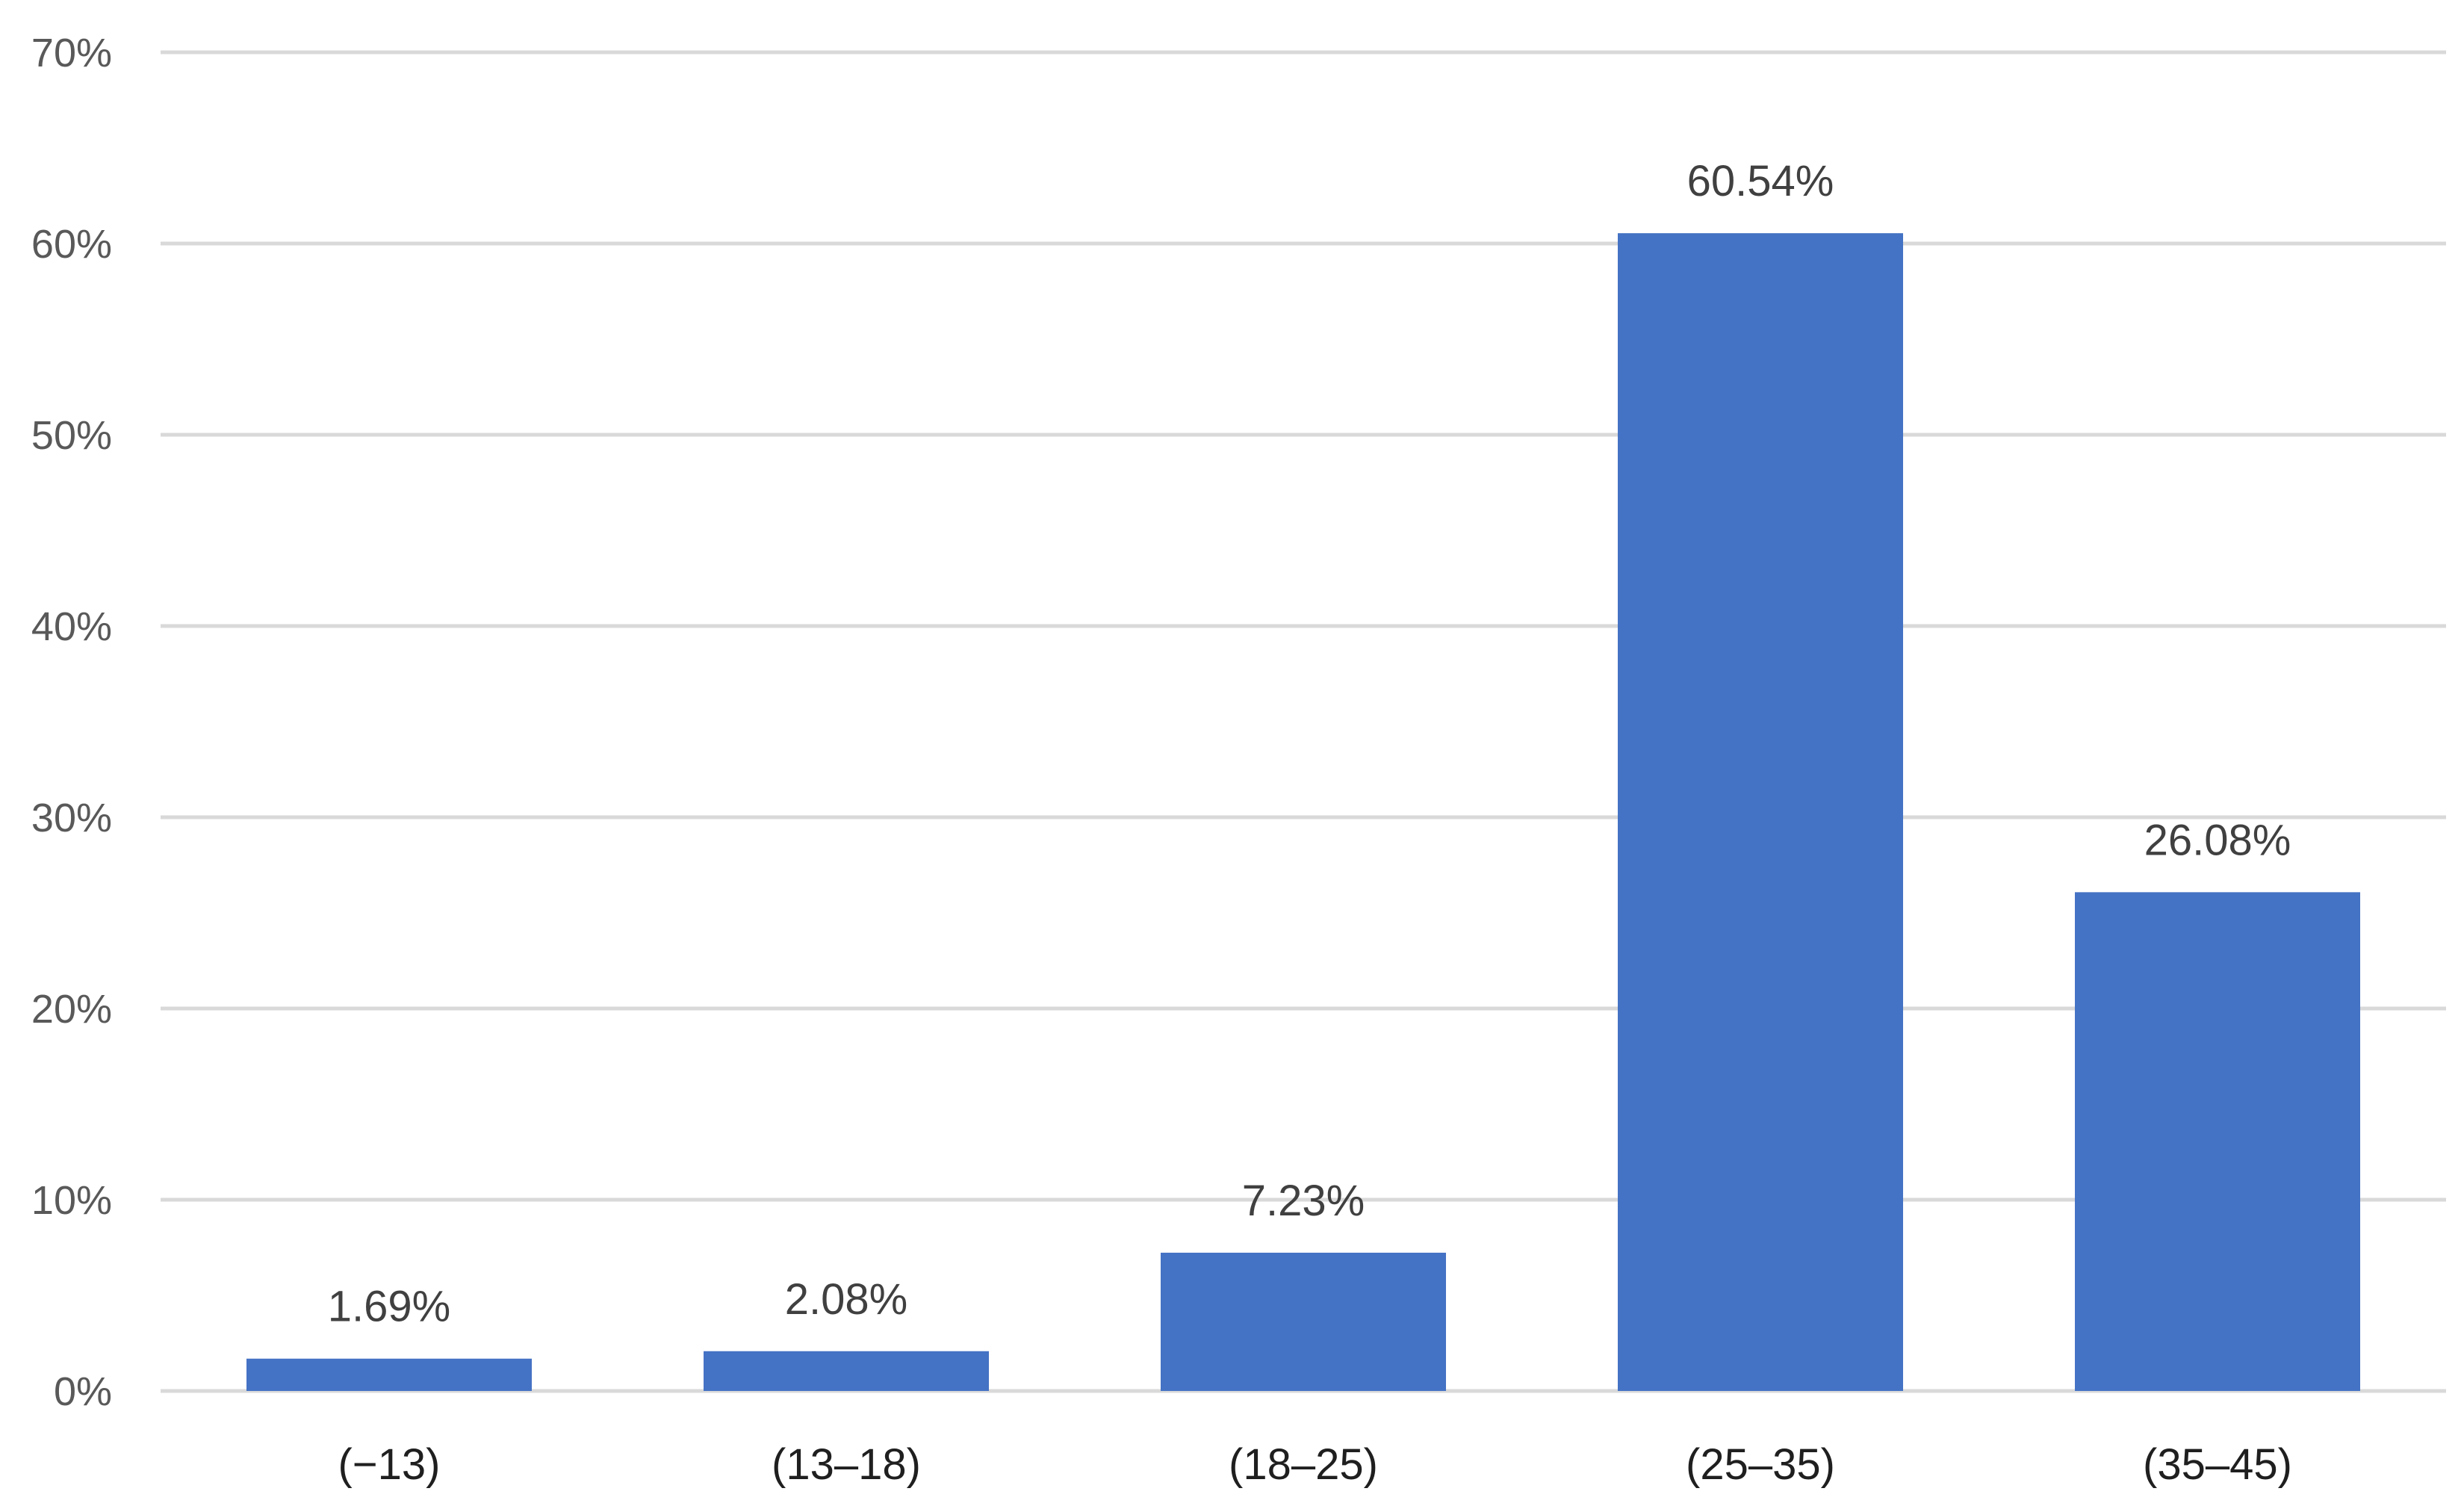  Describe the element at coordinates (71, 435) in the screenshot. I see `y-tick-label: 50%` at that location.